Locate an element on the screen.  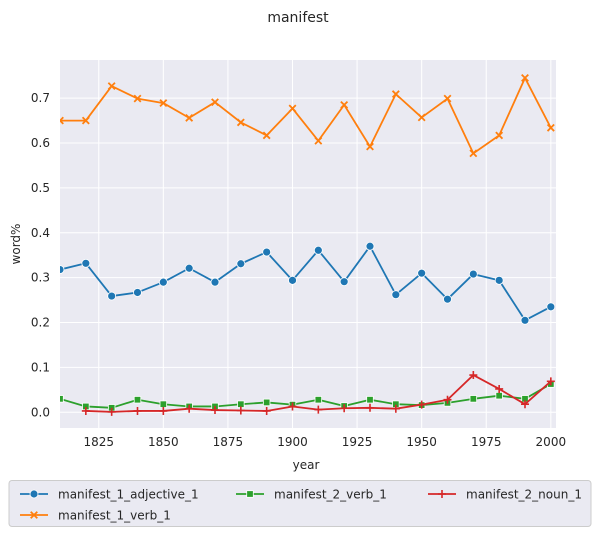
legend-item-manifest-1-verb-1: manifest_1_verb_1 is located at coordinates (95, 516).